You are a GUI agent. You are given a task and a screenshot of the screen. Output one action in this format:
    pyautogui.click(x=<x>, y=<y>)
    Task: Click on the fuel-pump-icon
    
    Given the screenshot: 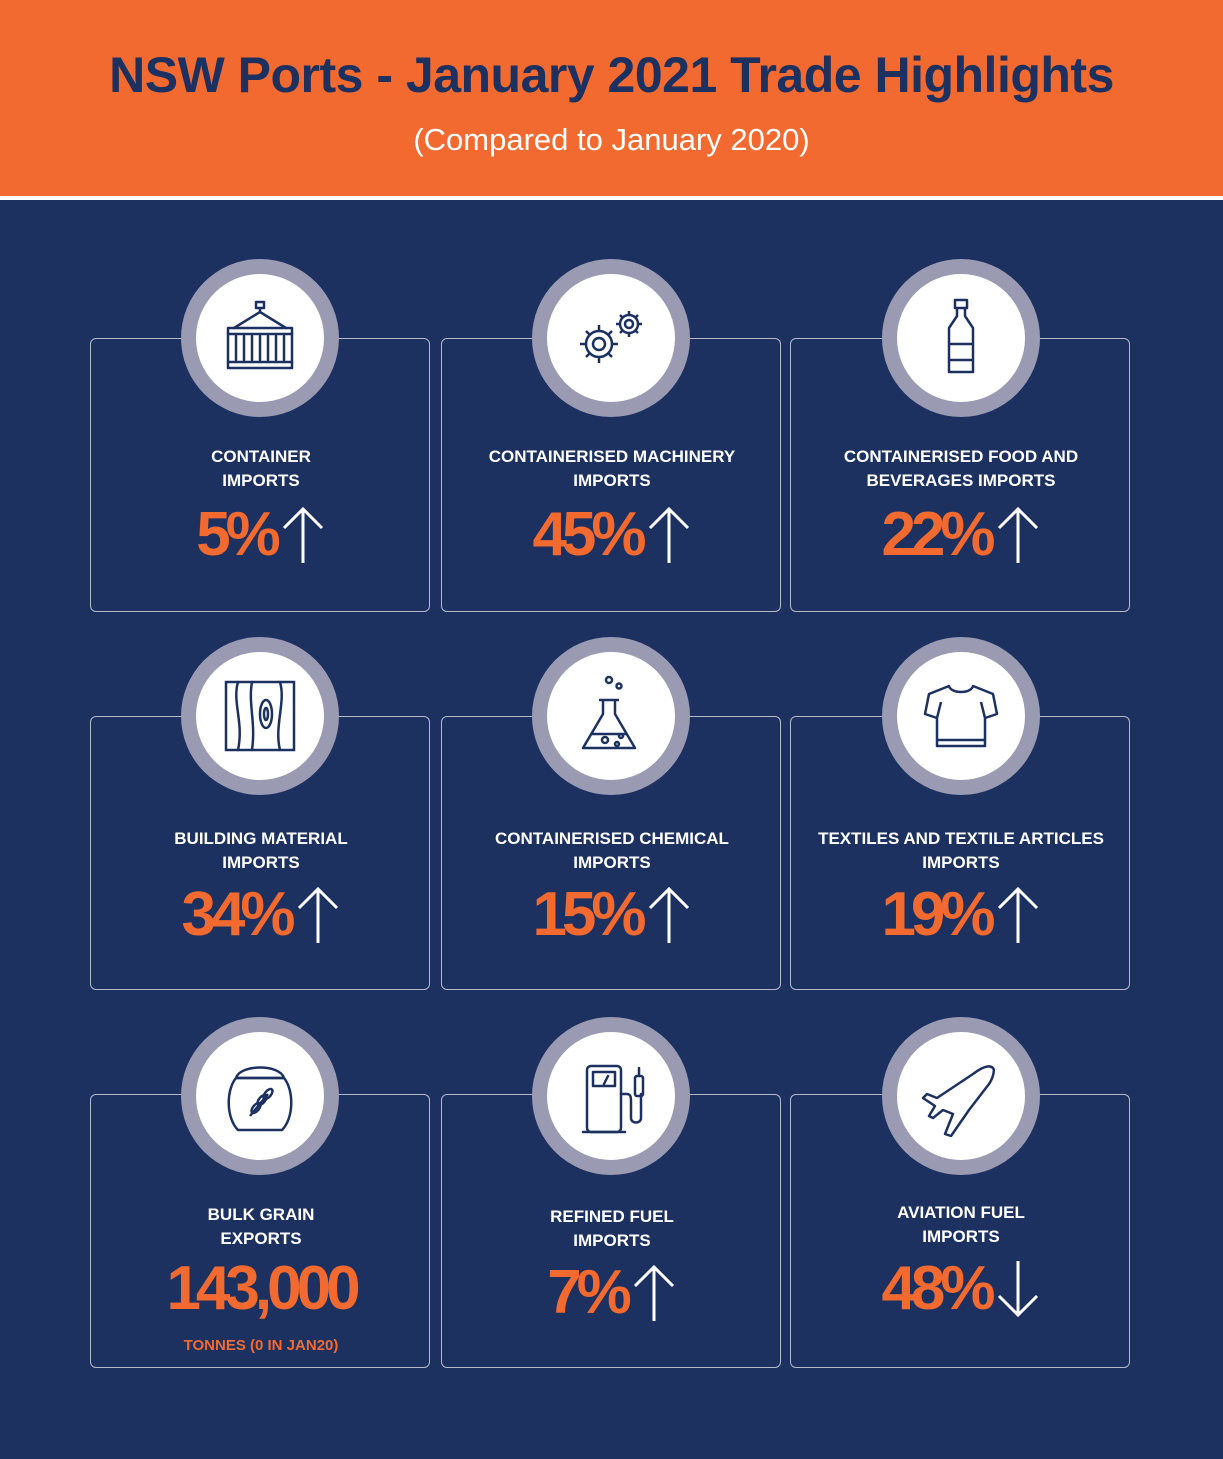 What is the action you would take?
    pyautogui.click(x=613, y=1099)
    